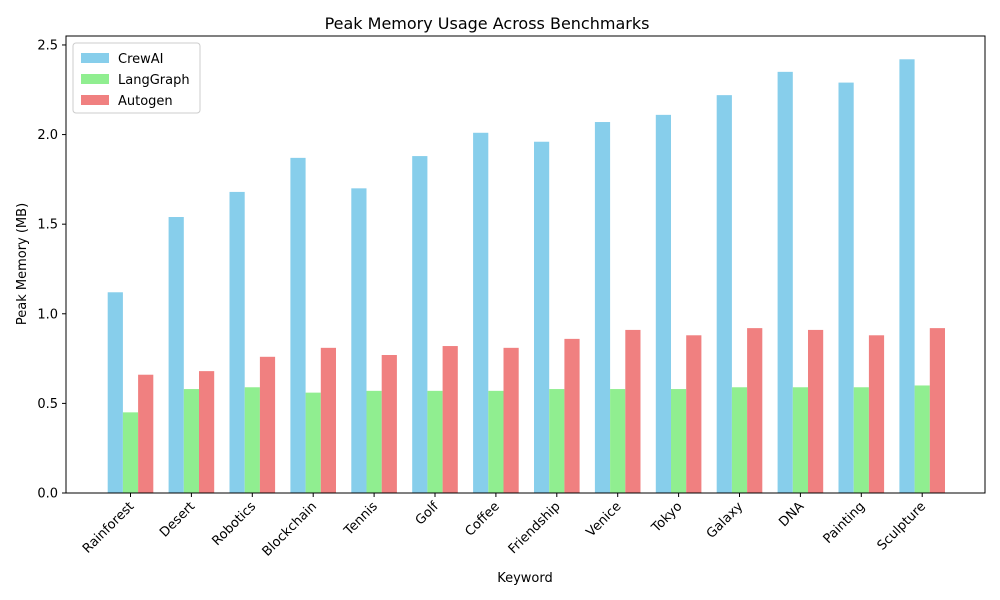 This screenshot has width=1000, height=600. What do you see at coordinates (108, 527) in the screenshot?
I see `x-tick-label: Rainforest` at bounding box center [108, 527].